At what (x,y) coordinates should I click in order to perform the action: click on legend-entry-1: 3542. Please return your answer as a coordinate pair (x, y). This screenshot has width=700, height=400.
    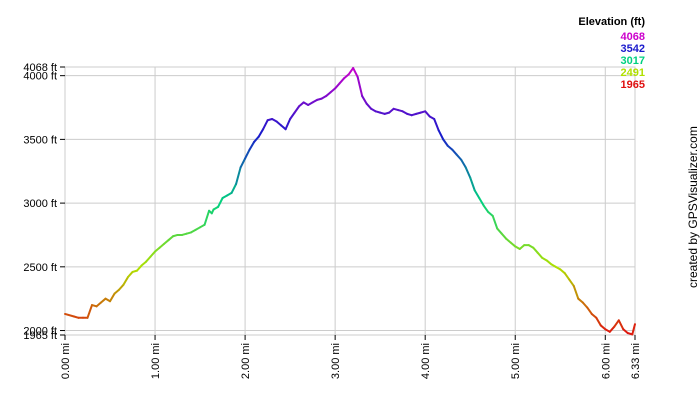
    Looking at the image, I should click on (633, 49).